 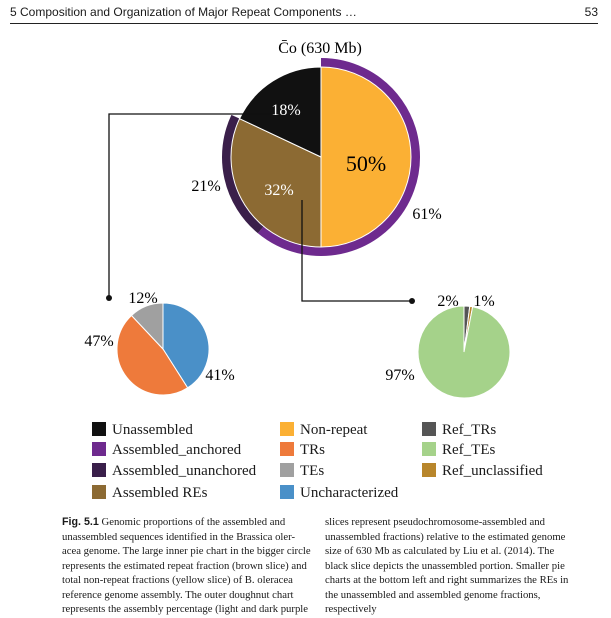 What do you see at coordinates (278, 190) in the screenshot?
I see `label-assembled-res: 32%` at bounding box center [278, 190].